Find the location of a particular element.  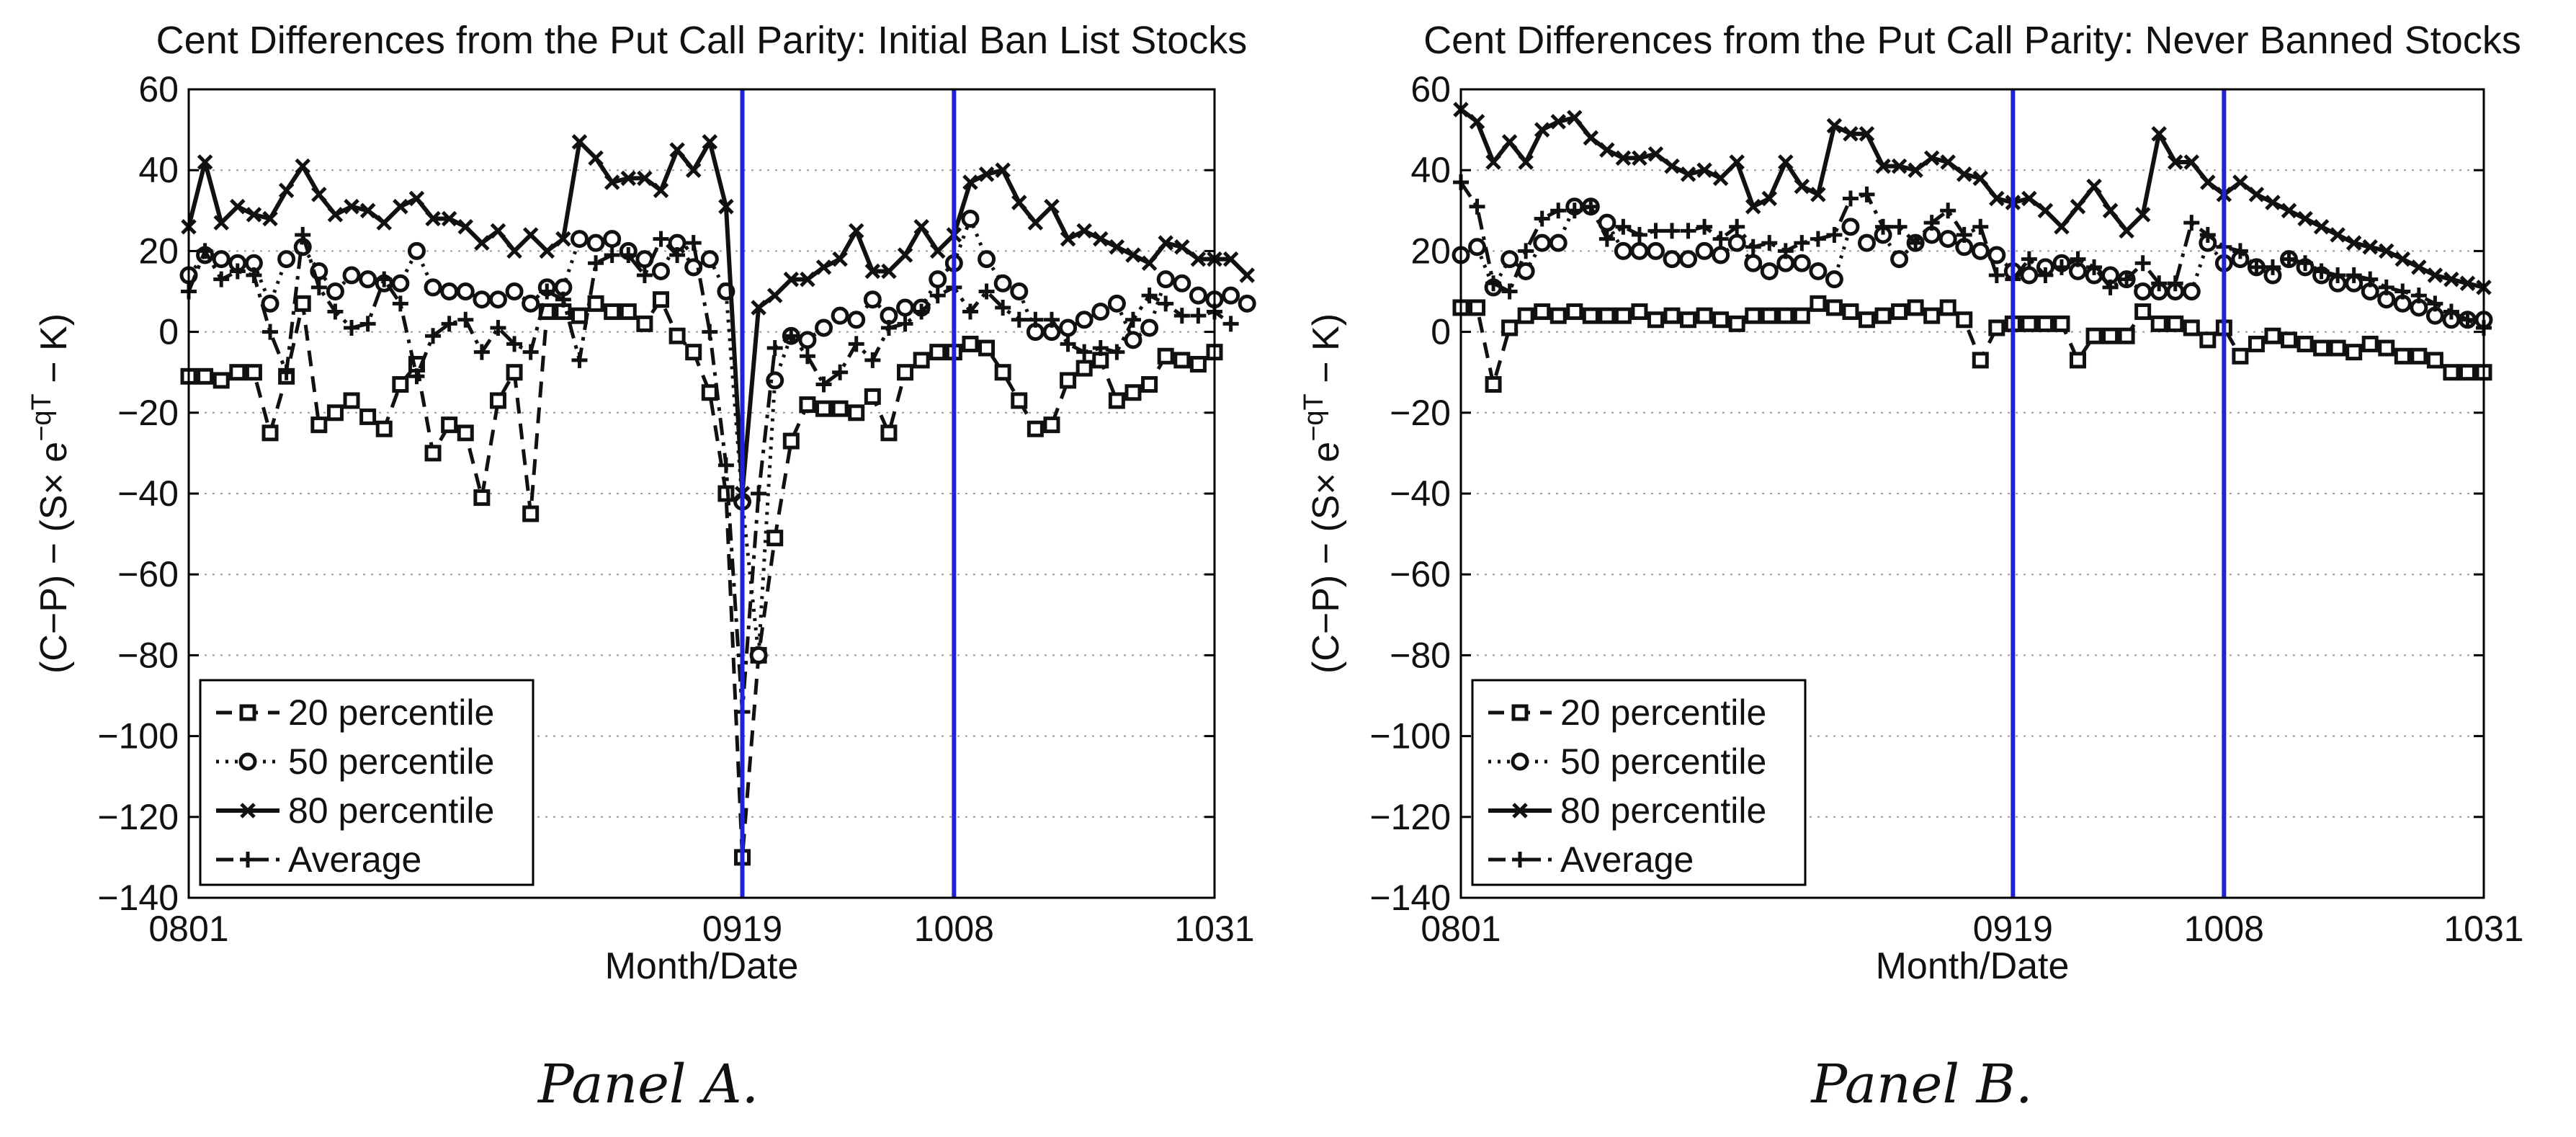

panel-b-series-80-percentile is located at coordinates (1972, 198).